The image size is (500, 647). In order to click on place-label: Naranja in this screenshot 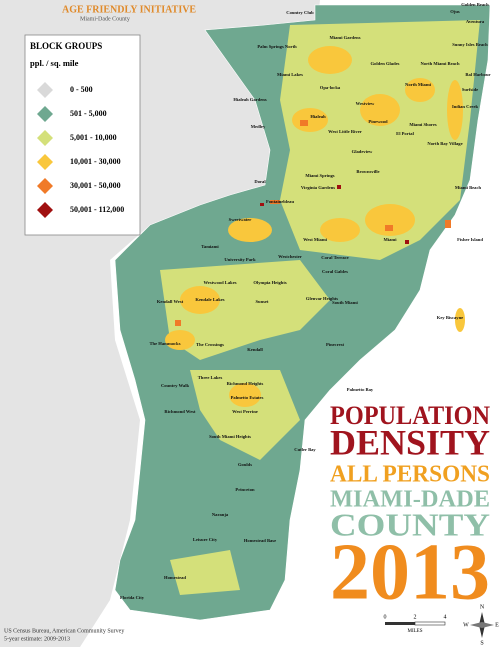, I will do `click(220, 514)`.